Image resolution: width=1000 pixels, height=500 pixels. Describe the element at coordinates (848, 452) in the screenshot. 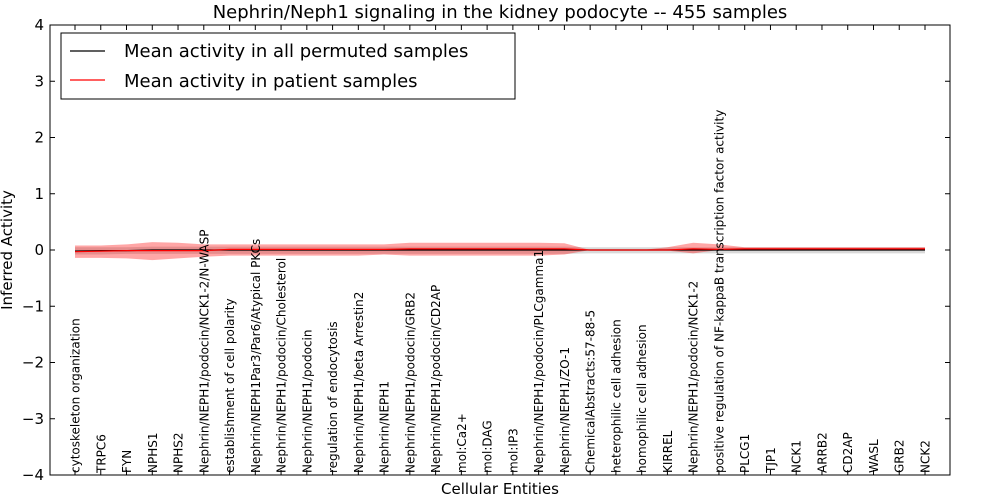

I see `x-tick-label: CD2AP` at that location.